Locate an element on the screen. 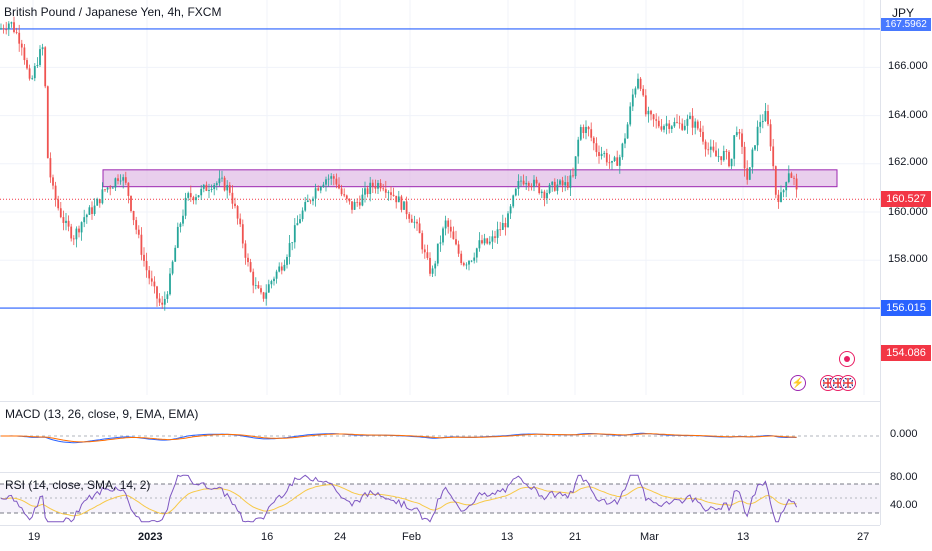 The height and width of the screenshot is (551, 932). time-label: 27 is located at coordinates (863, 537).